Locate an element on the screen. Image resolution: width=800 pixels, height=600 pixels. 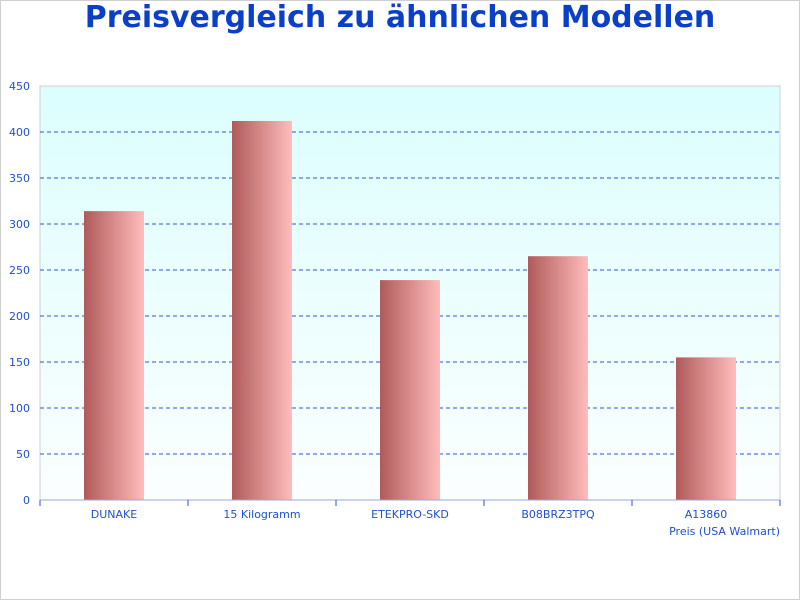
x-tick-label: B08BRZ3TPQ is located at coordinates (558, 514).